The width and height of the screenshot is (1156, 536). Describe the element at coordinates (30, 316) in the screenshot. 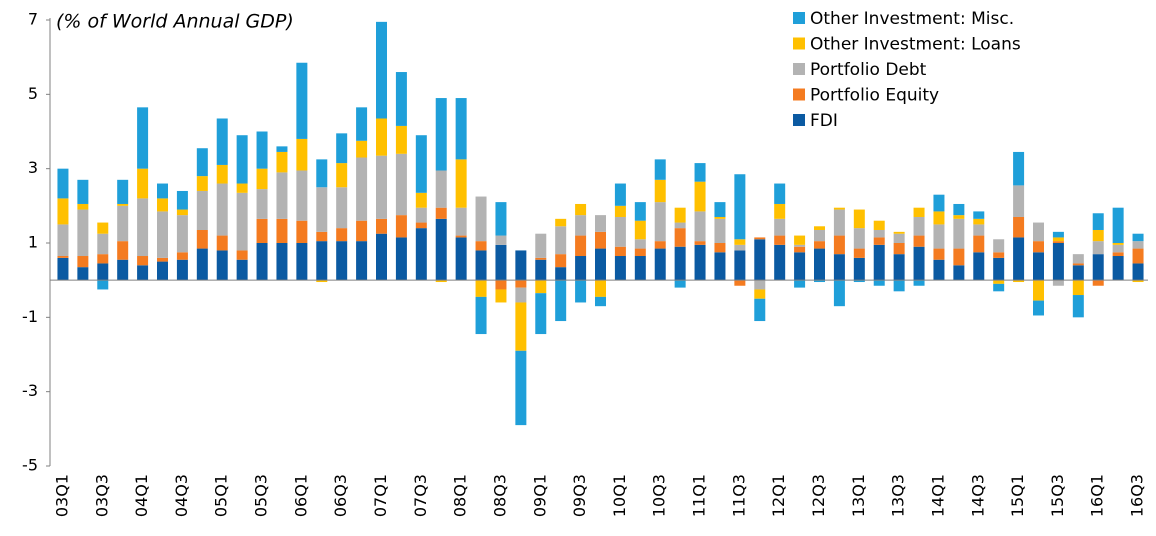

I see `y-tick-label: -1` at that location.